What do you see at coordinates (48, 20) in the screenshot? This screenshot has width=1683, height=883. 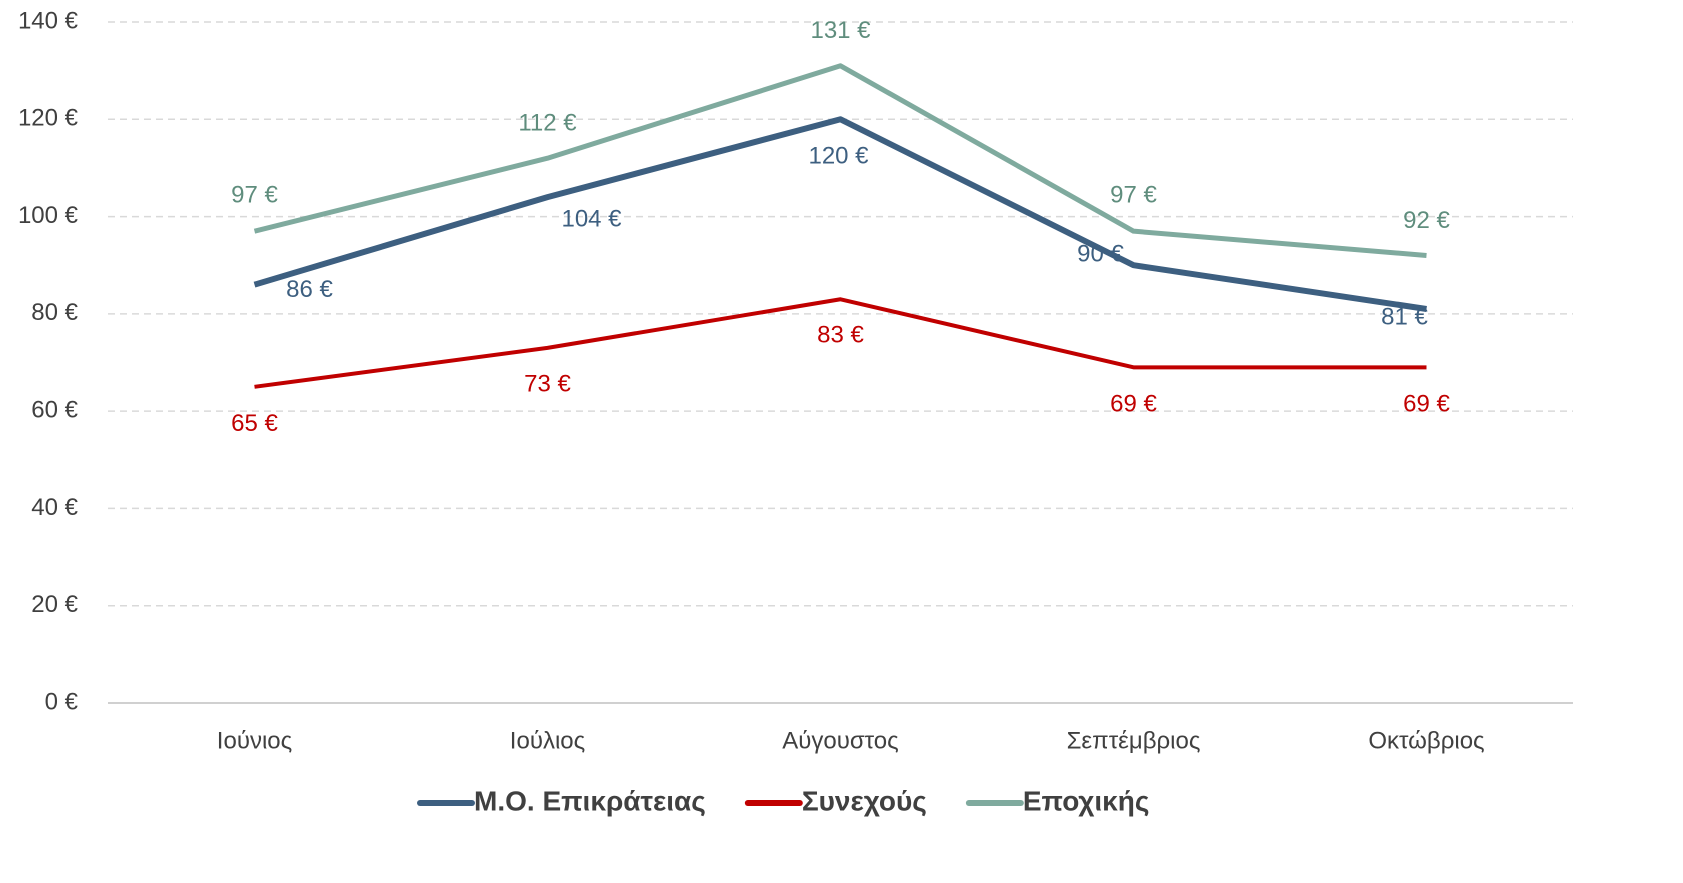 I see `y-tick-label: 140 €` at bounding box center [48, 20].